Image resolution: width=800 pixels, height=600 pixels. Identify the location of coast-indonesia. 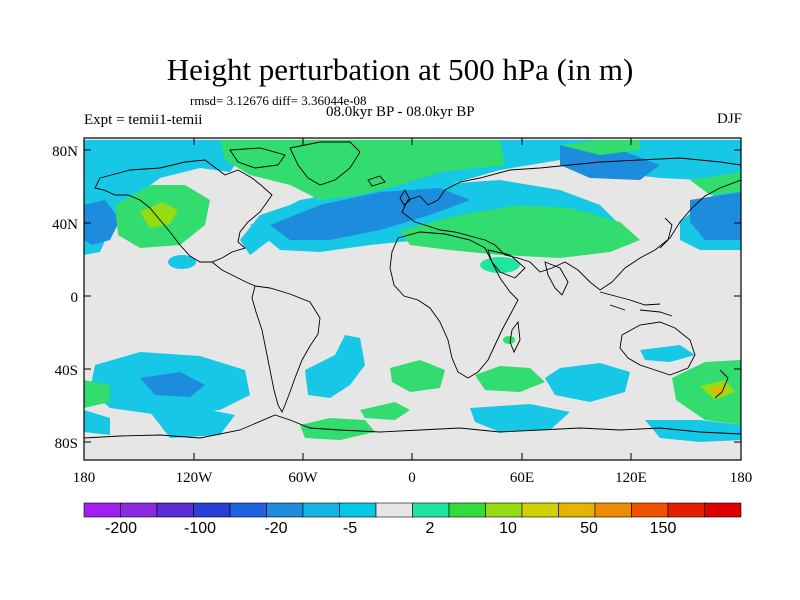
(636, 304).